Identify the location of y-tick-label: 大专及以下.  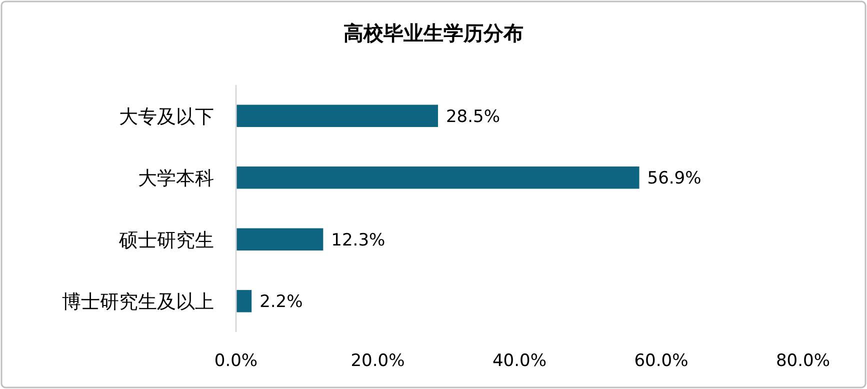
(166, 117).